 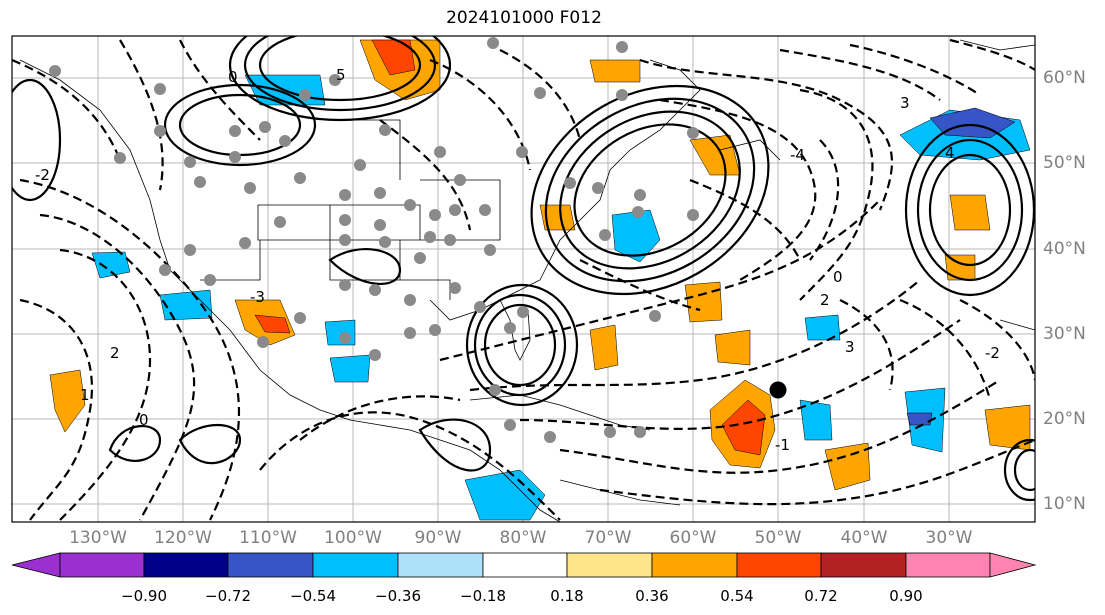 I want to click on colorbar-extend-low, so click(x=36, y=565).